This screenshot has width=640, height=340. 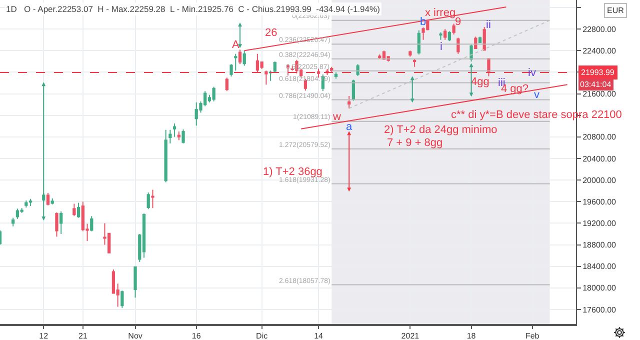 What do you see at coordinates (488, 25) in the screenshot?
I see `annotation: ii` at bounding box center [488, 25].